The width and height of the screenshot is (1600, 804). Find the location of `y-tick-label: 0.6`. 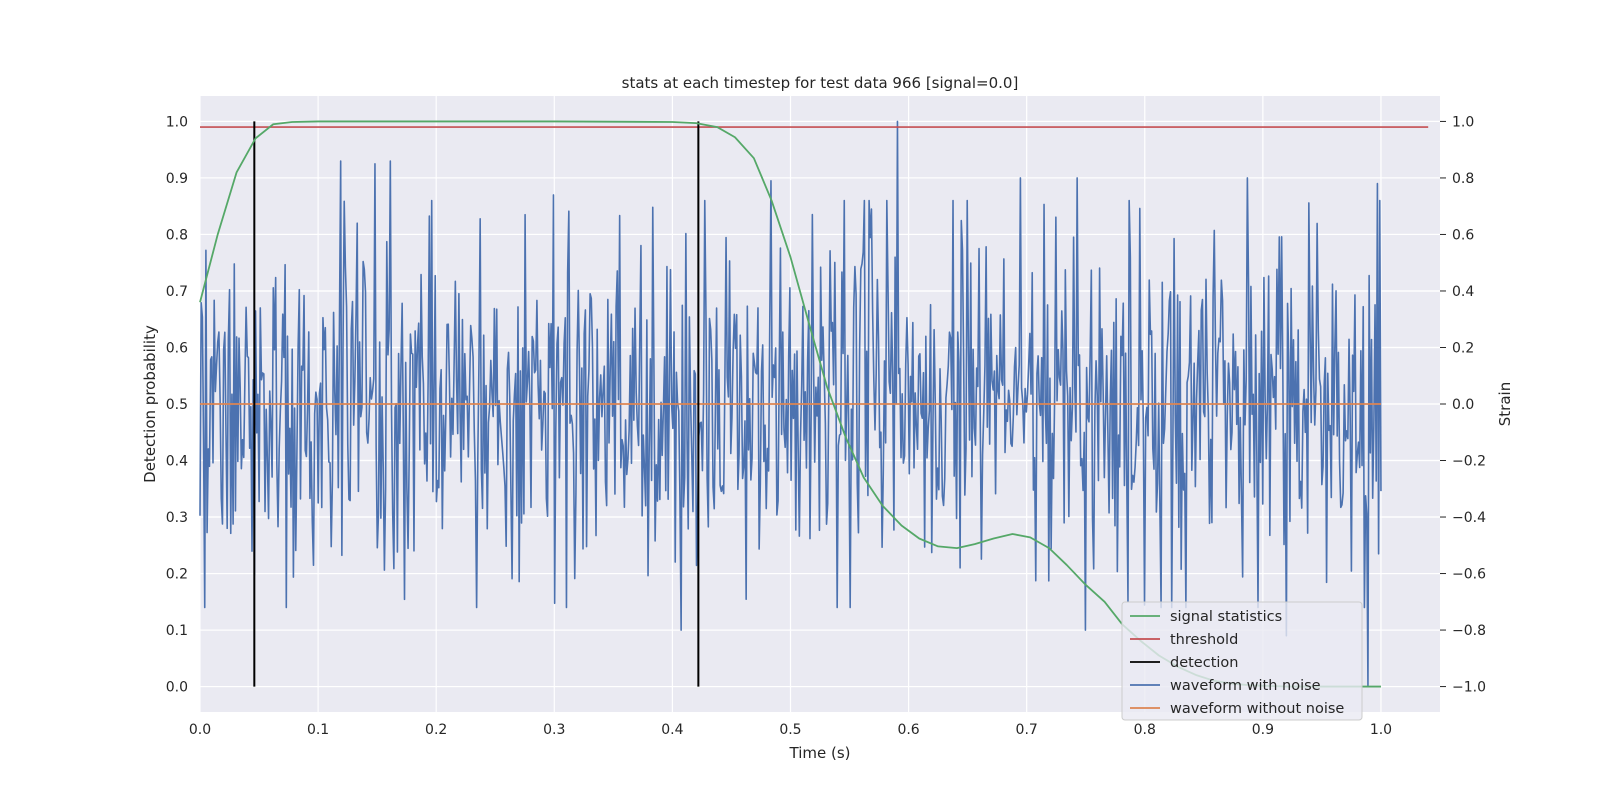

y-tick-label: 0.6 is located at coordinates (177, 348).